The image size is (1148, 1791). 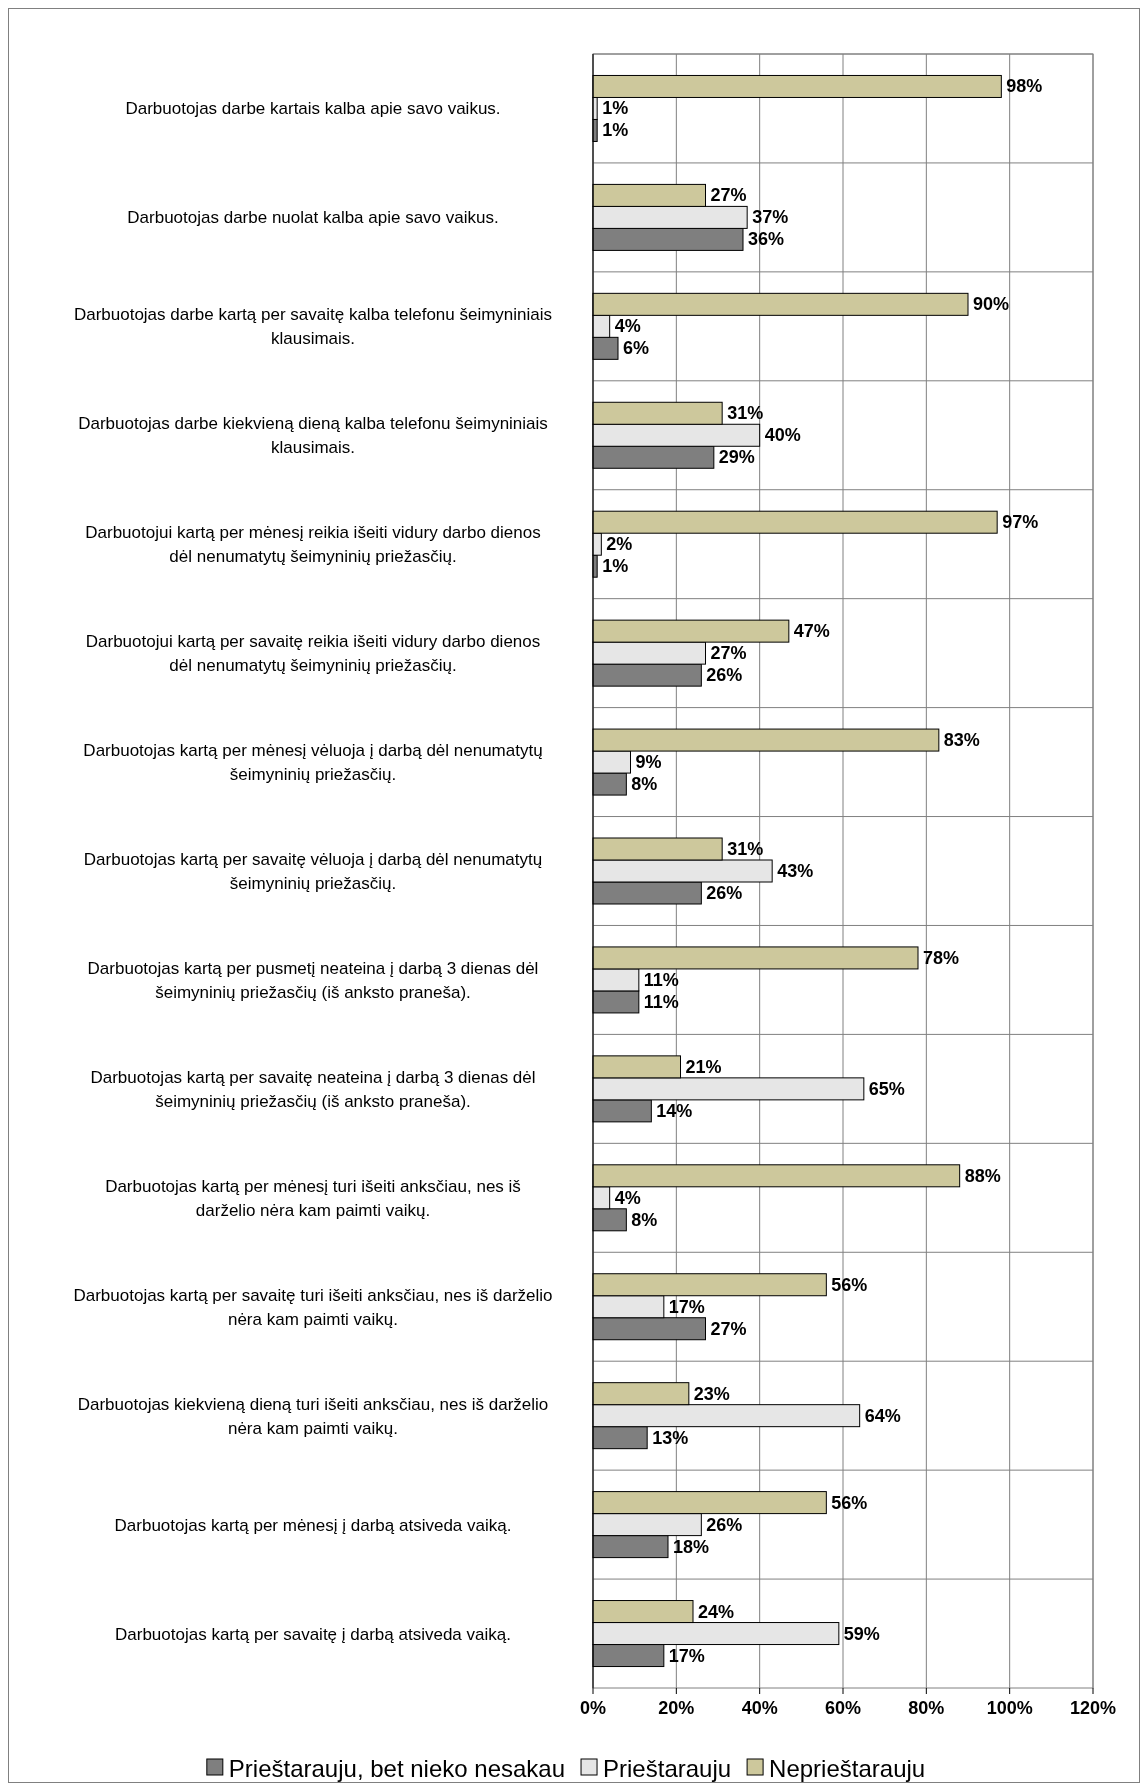 I want to click on data-label: 37%, so click(x=770, y=217).